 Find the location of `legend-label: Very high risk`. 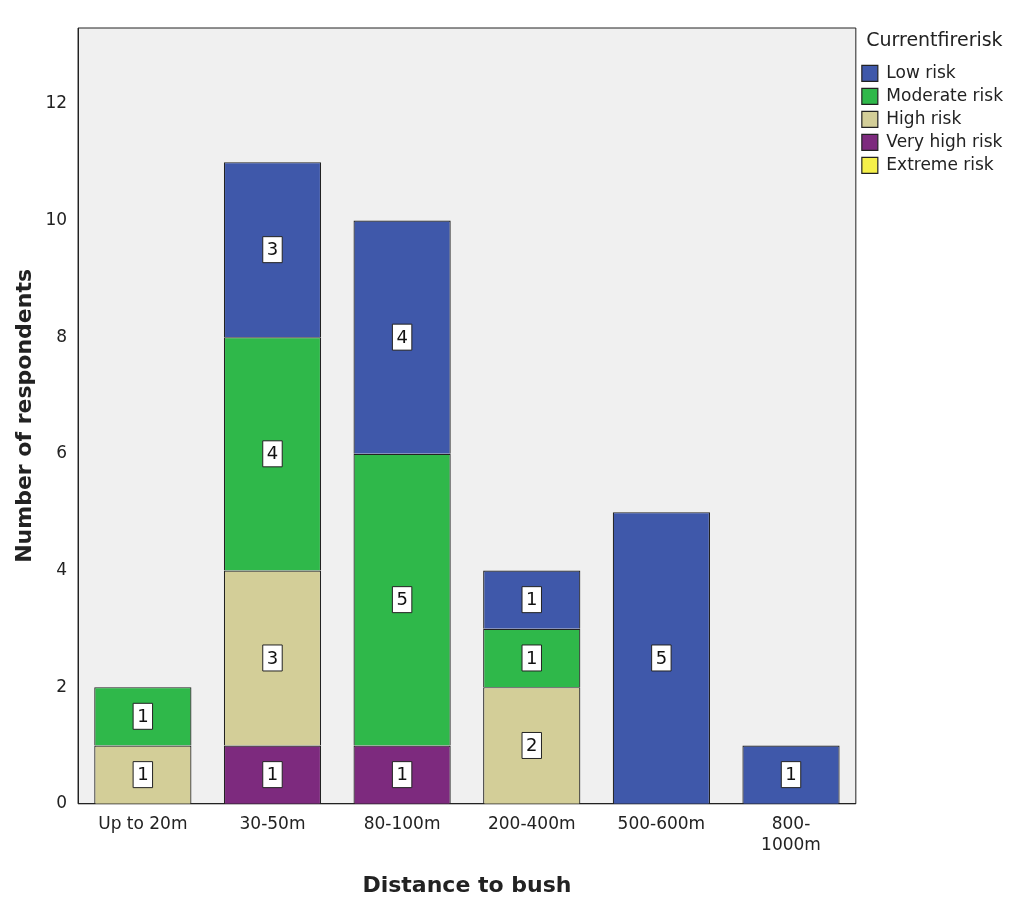

legend-label: Very high risk is located at coordinates (944, 140).